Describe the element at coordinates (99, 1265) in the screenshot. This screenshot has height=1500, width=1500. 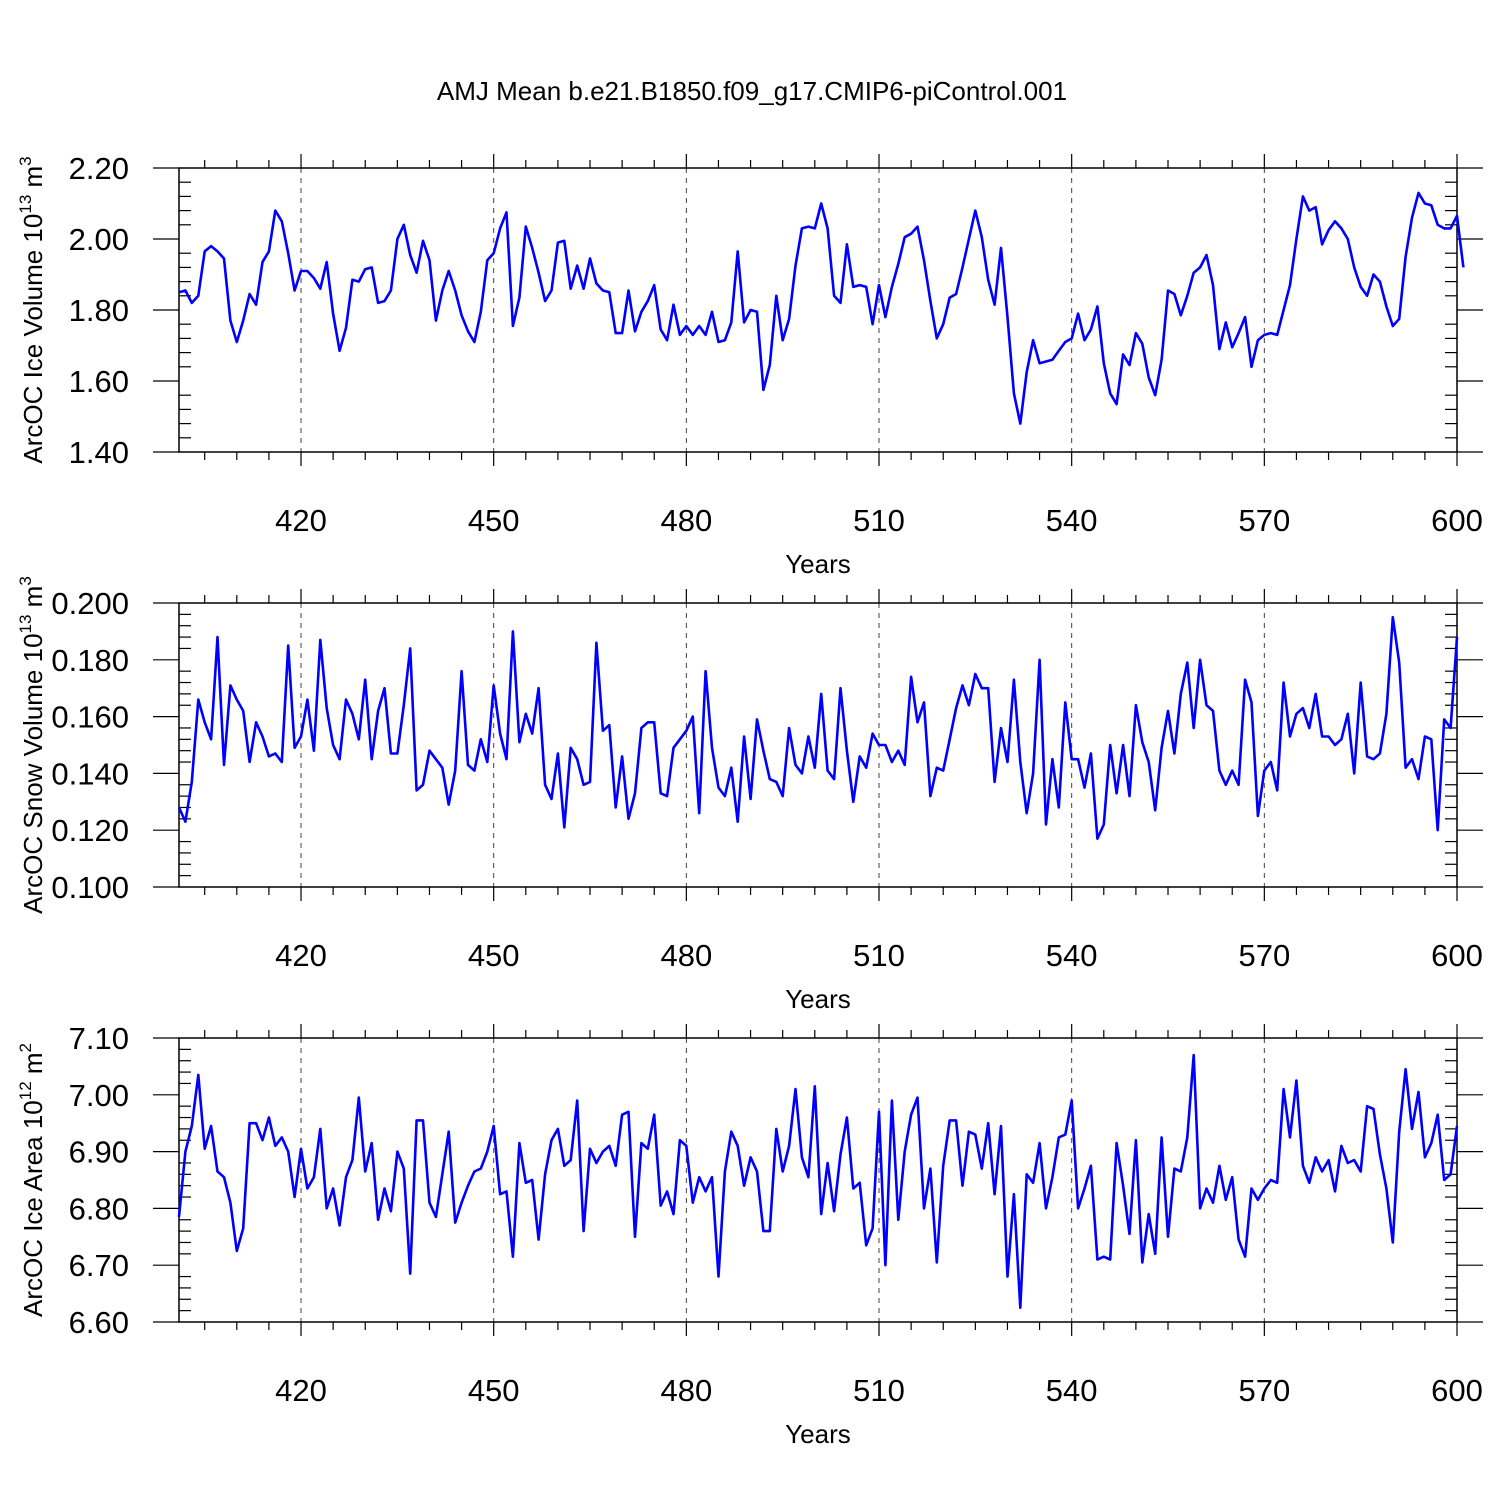
I see `y-tick-label: 6.70` at that location.